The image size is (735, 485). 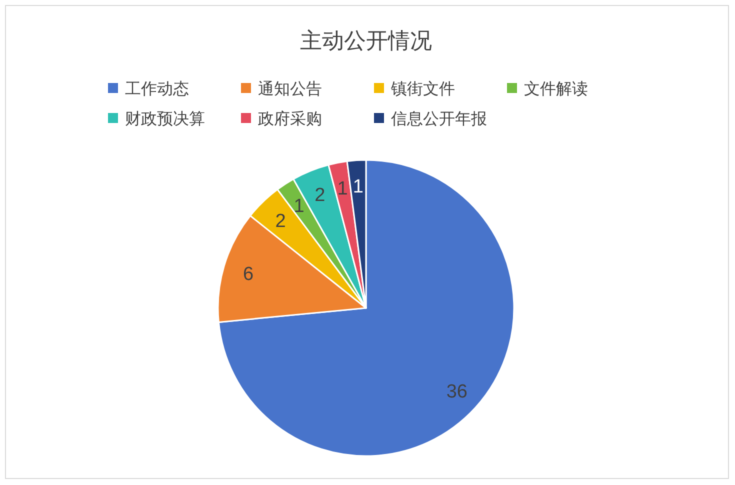 What do you see at coordinates (165, 119) in the screenshot?
I see `legend-label: 财政预决算` at bounding box center [165, 119].